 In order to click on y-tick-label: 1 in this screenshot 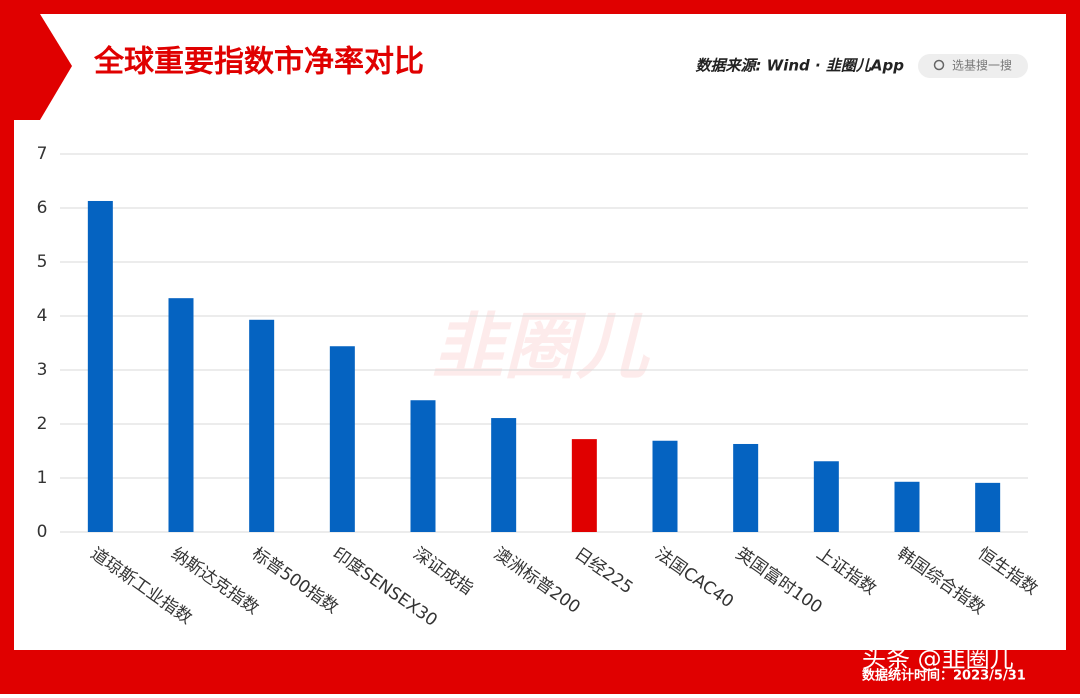, I will do `click(42, 478)`.